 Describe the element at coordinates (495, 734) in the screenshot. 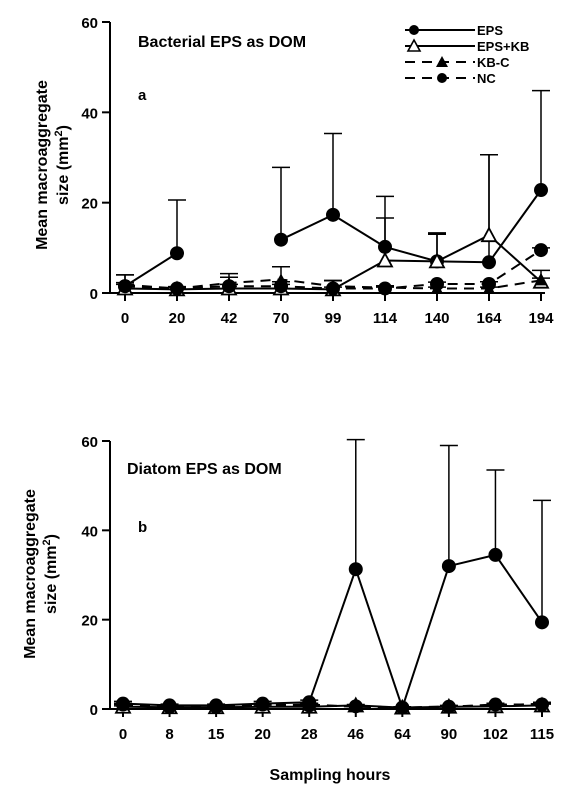

I see `x-tick-label: 102` at that location.